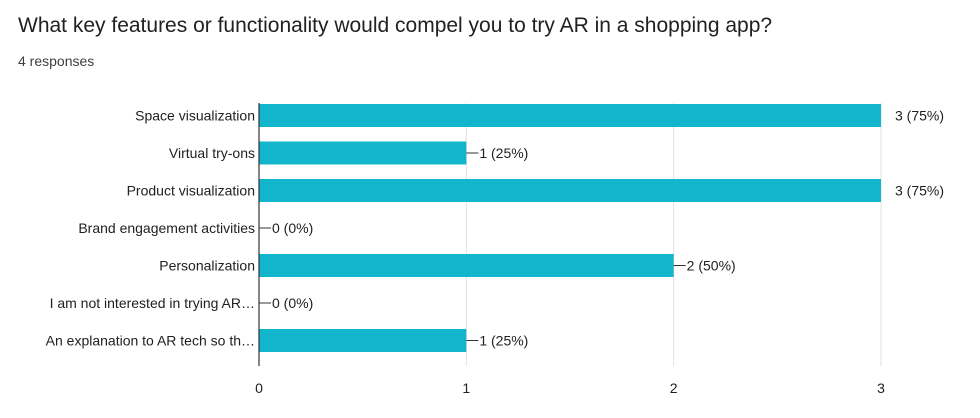 The width and height of the screenshot is (980, 418). I want to click on x-tick-label: 2, so click(674, 388).